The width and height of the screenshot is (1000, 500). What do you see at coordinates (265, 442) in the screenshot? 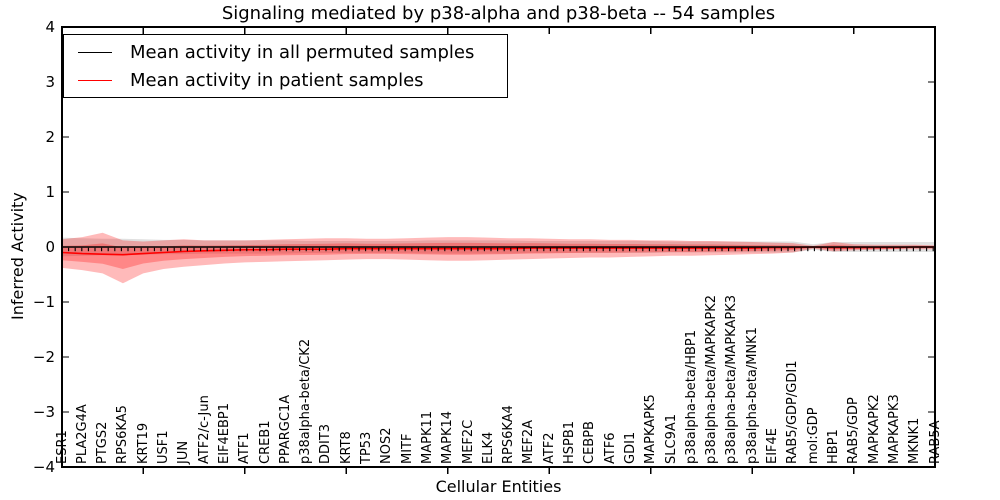
I see `x-category-label: CREB1` at bounding box center [265, 442].